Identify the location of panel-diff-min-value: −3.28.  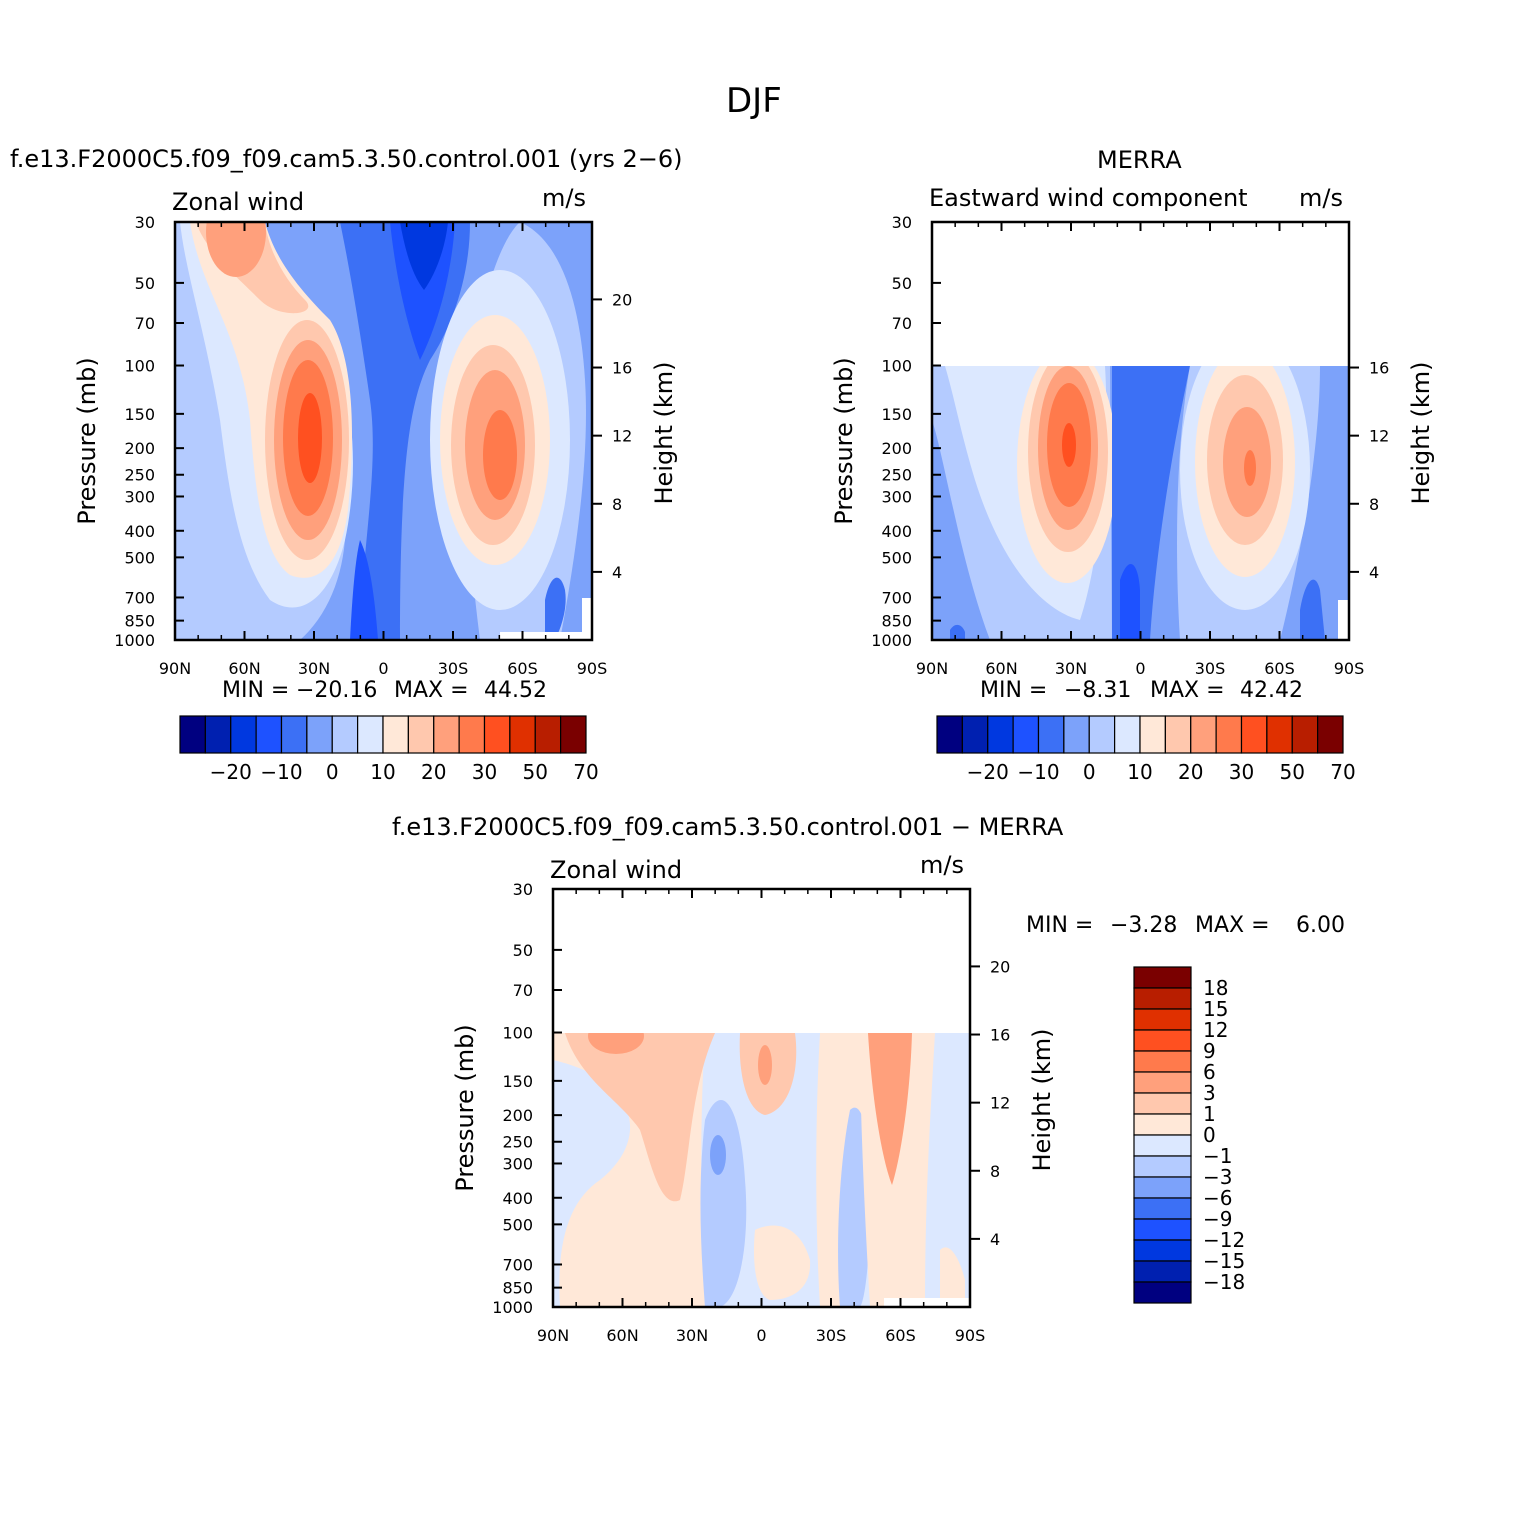
(1144, 925).